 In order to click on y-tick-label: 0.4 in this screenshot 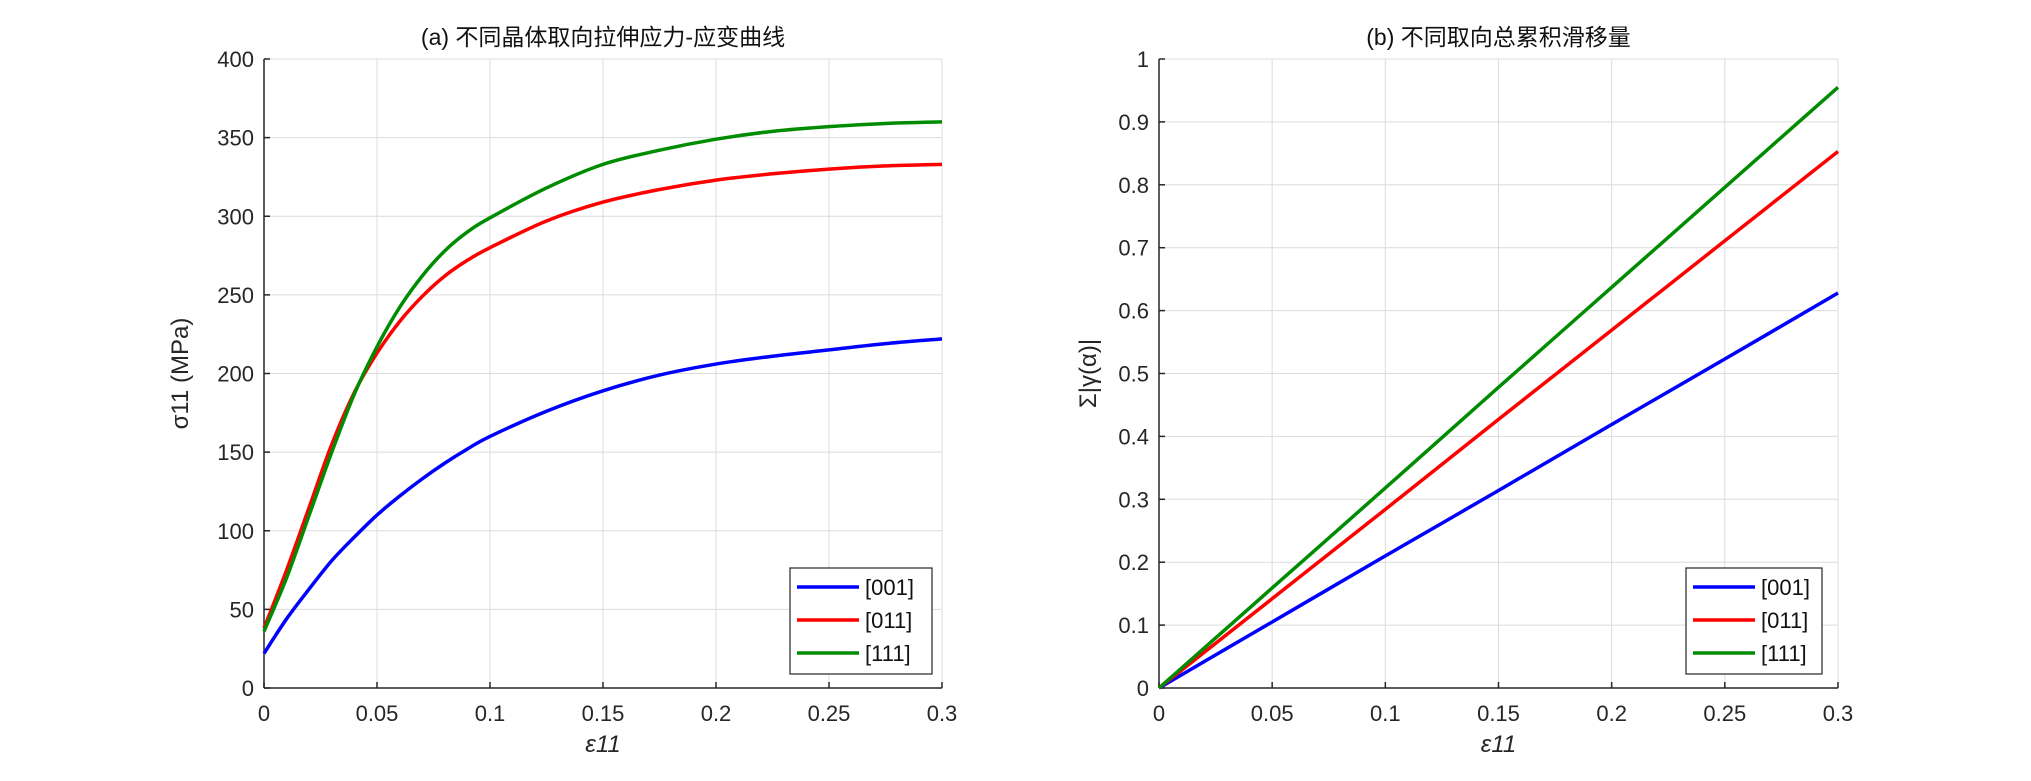, I will do `click(1133, 436)`.